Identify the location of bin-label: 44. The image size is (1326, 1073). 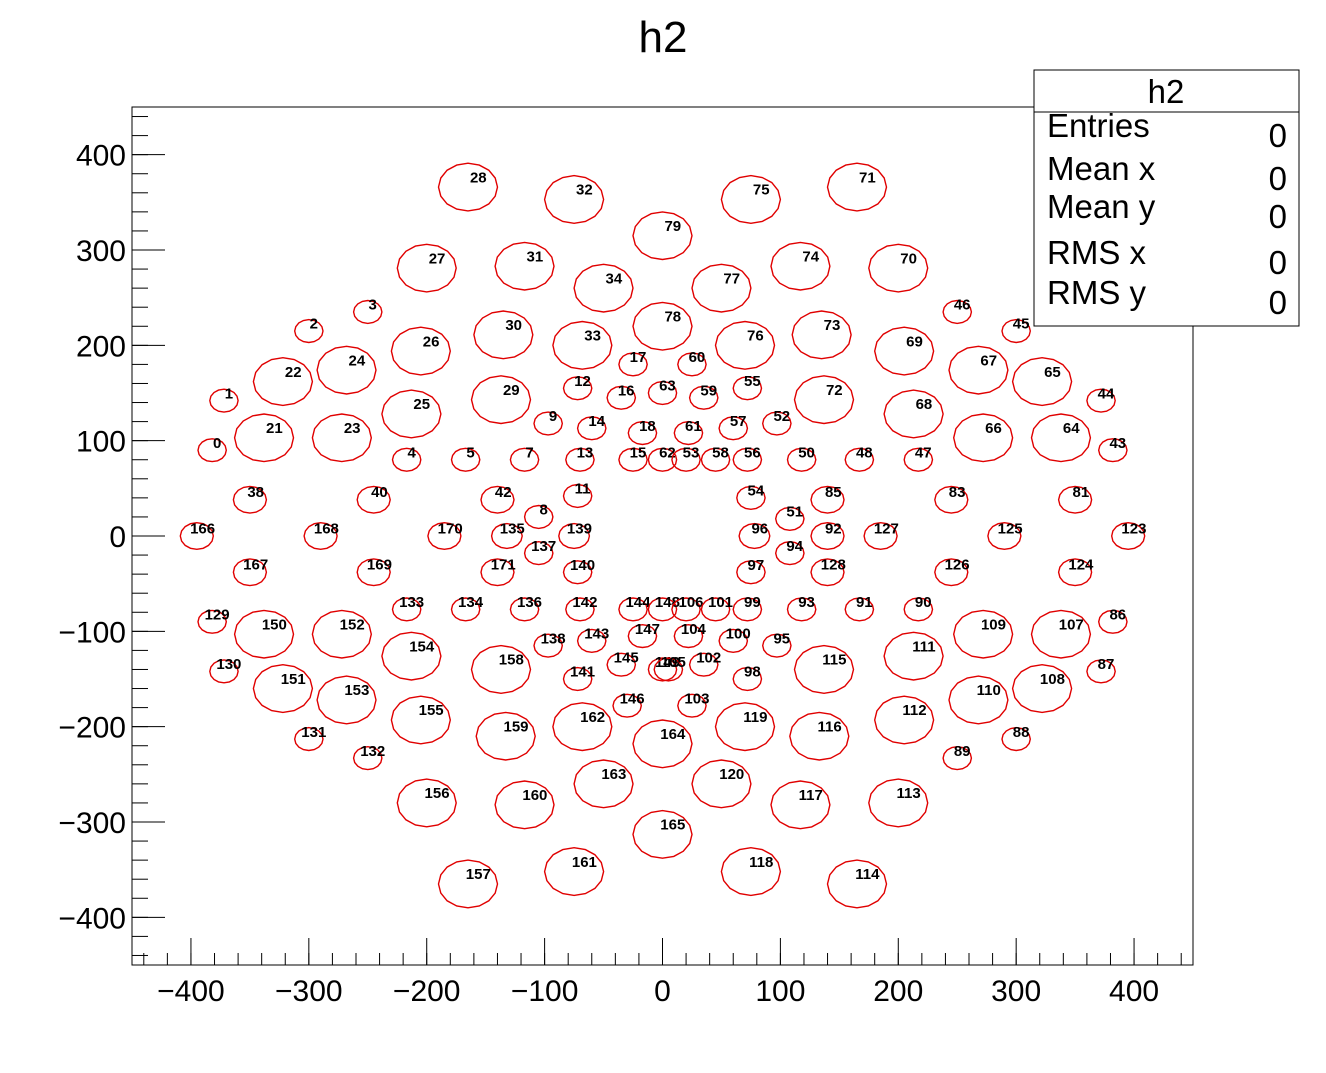
(1106, 393).